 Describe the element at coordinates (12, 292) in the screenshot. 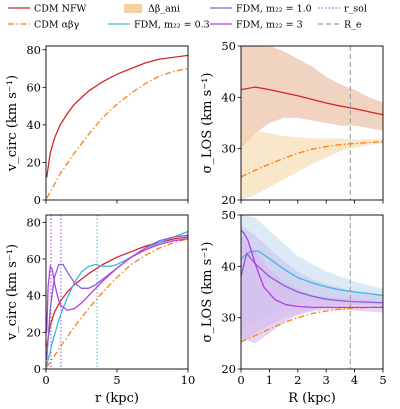

I see `ylabel-bottom_left: v_circ (km s⁻¹)` at that location.